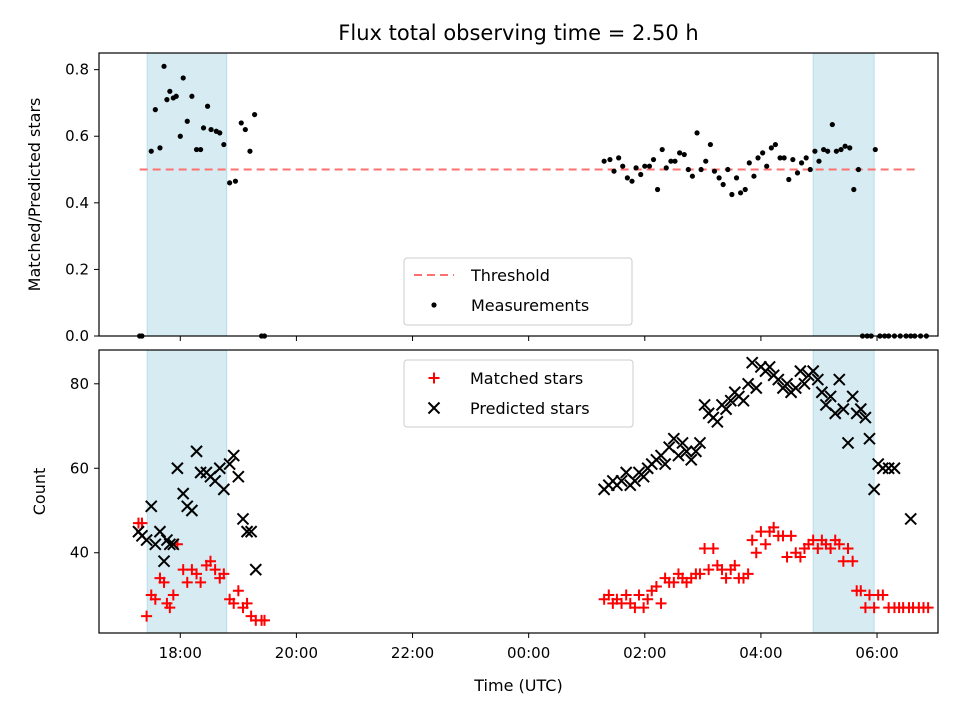 This screenshot has width=960, height=720. What do you see at coordinates (518, 291) in the screenshot?
I see `top-legend: Threshold Measurements` at bounding box center [518, 291].